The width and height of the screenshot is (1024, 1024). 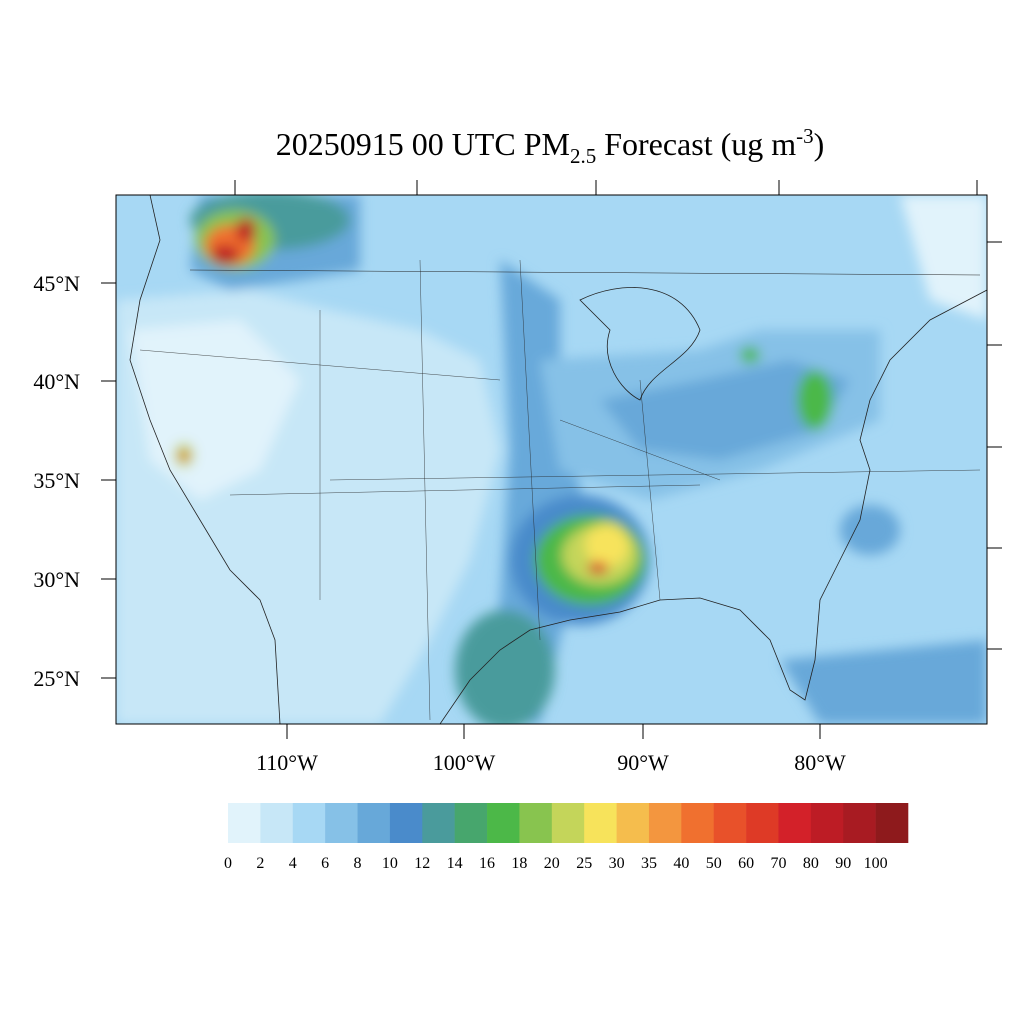 I want to click on lon-label: 100°W, so click(x=464, y=762).